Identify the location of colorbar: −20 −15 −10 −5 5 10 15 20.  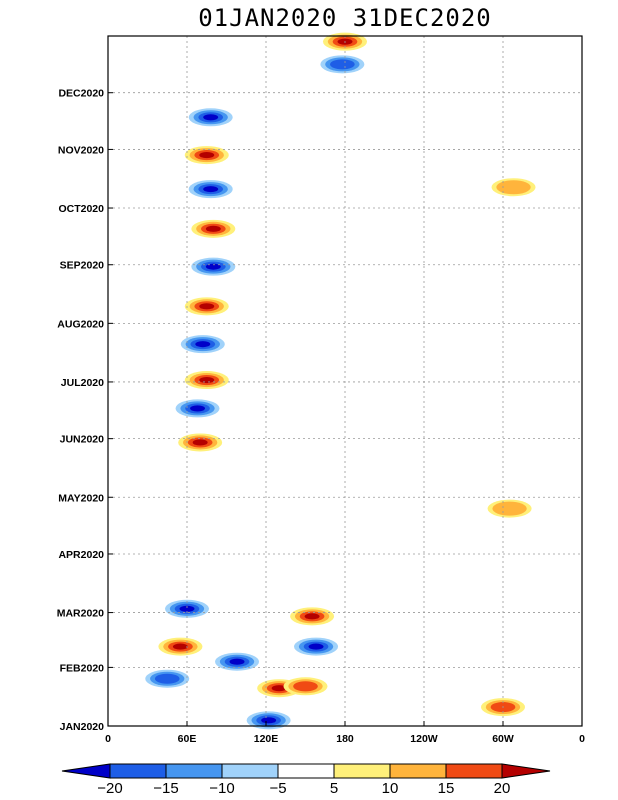
(306, 780).